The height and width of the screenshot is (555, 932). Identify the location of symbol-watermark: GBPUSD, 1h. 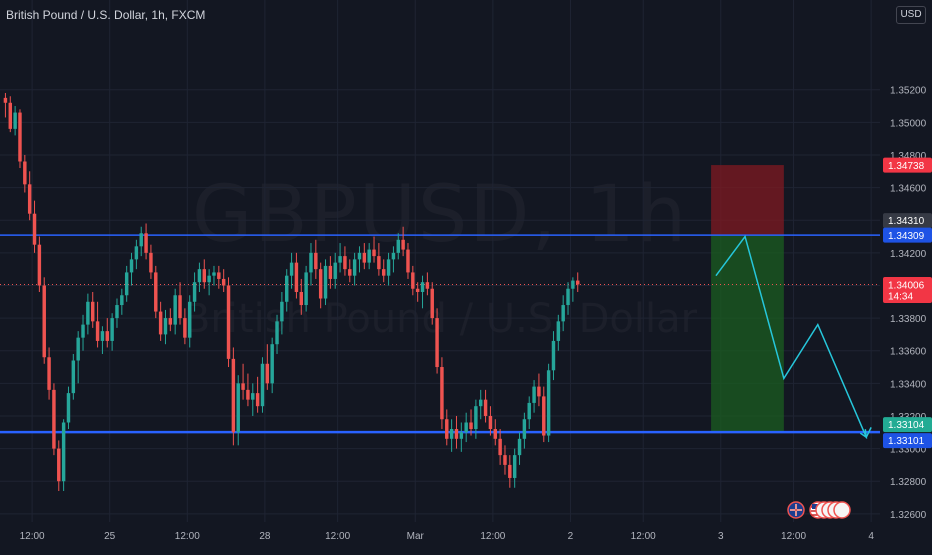
(440, 215).